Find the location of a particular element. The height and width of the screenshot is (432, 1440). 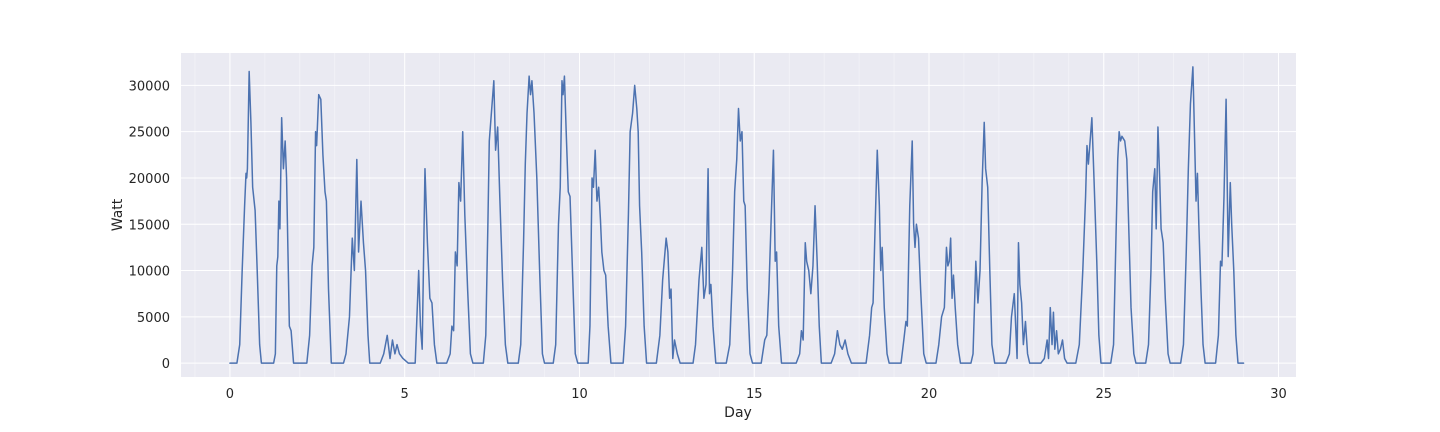

x-tick-label: 15 is located at coordinates (754, 394).